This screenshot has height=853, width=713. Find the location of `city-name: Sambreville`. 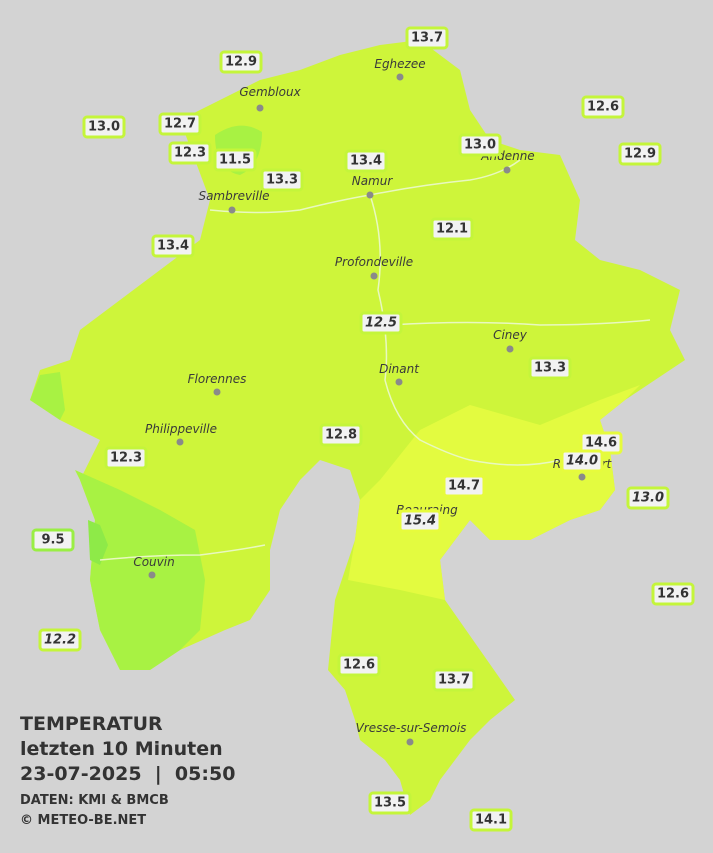

city-name: Sambreville is located at coordinates (233, 196).